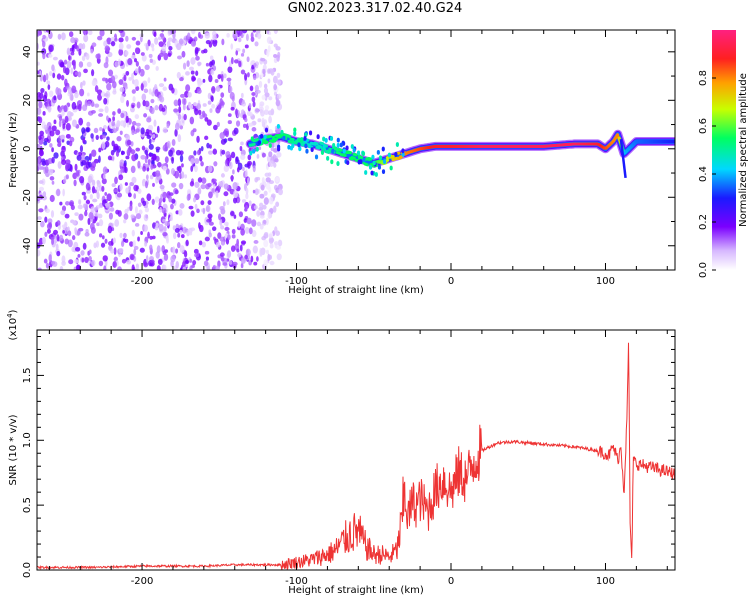 The width and height of the screenshot is (750, 600). Describe the element at coordinates (27, 440) in the screenshot. I see `y-tick-label: 1.0` at that location.